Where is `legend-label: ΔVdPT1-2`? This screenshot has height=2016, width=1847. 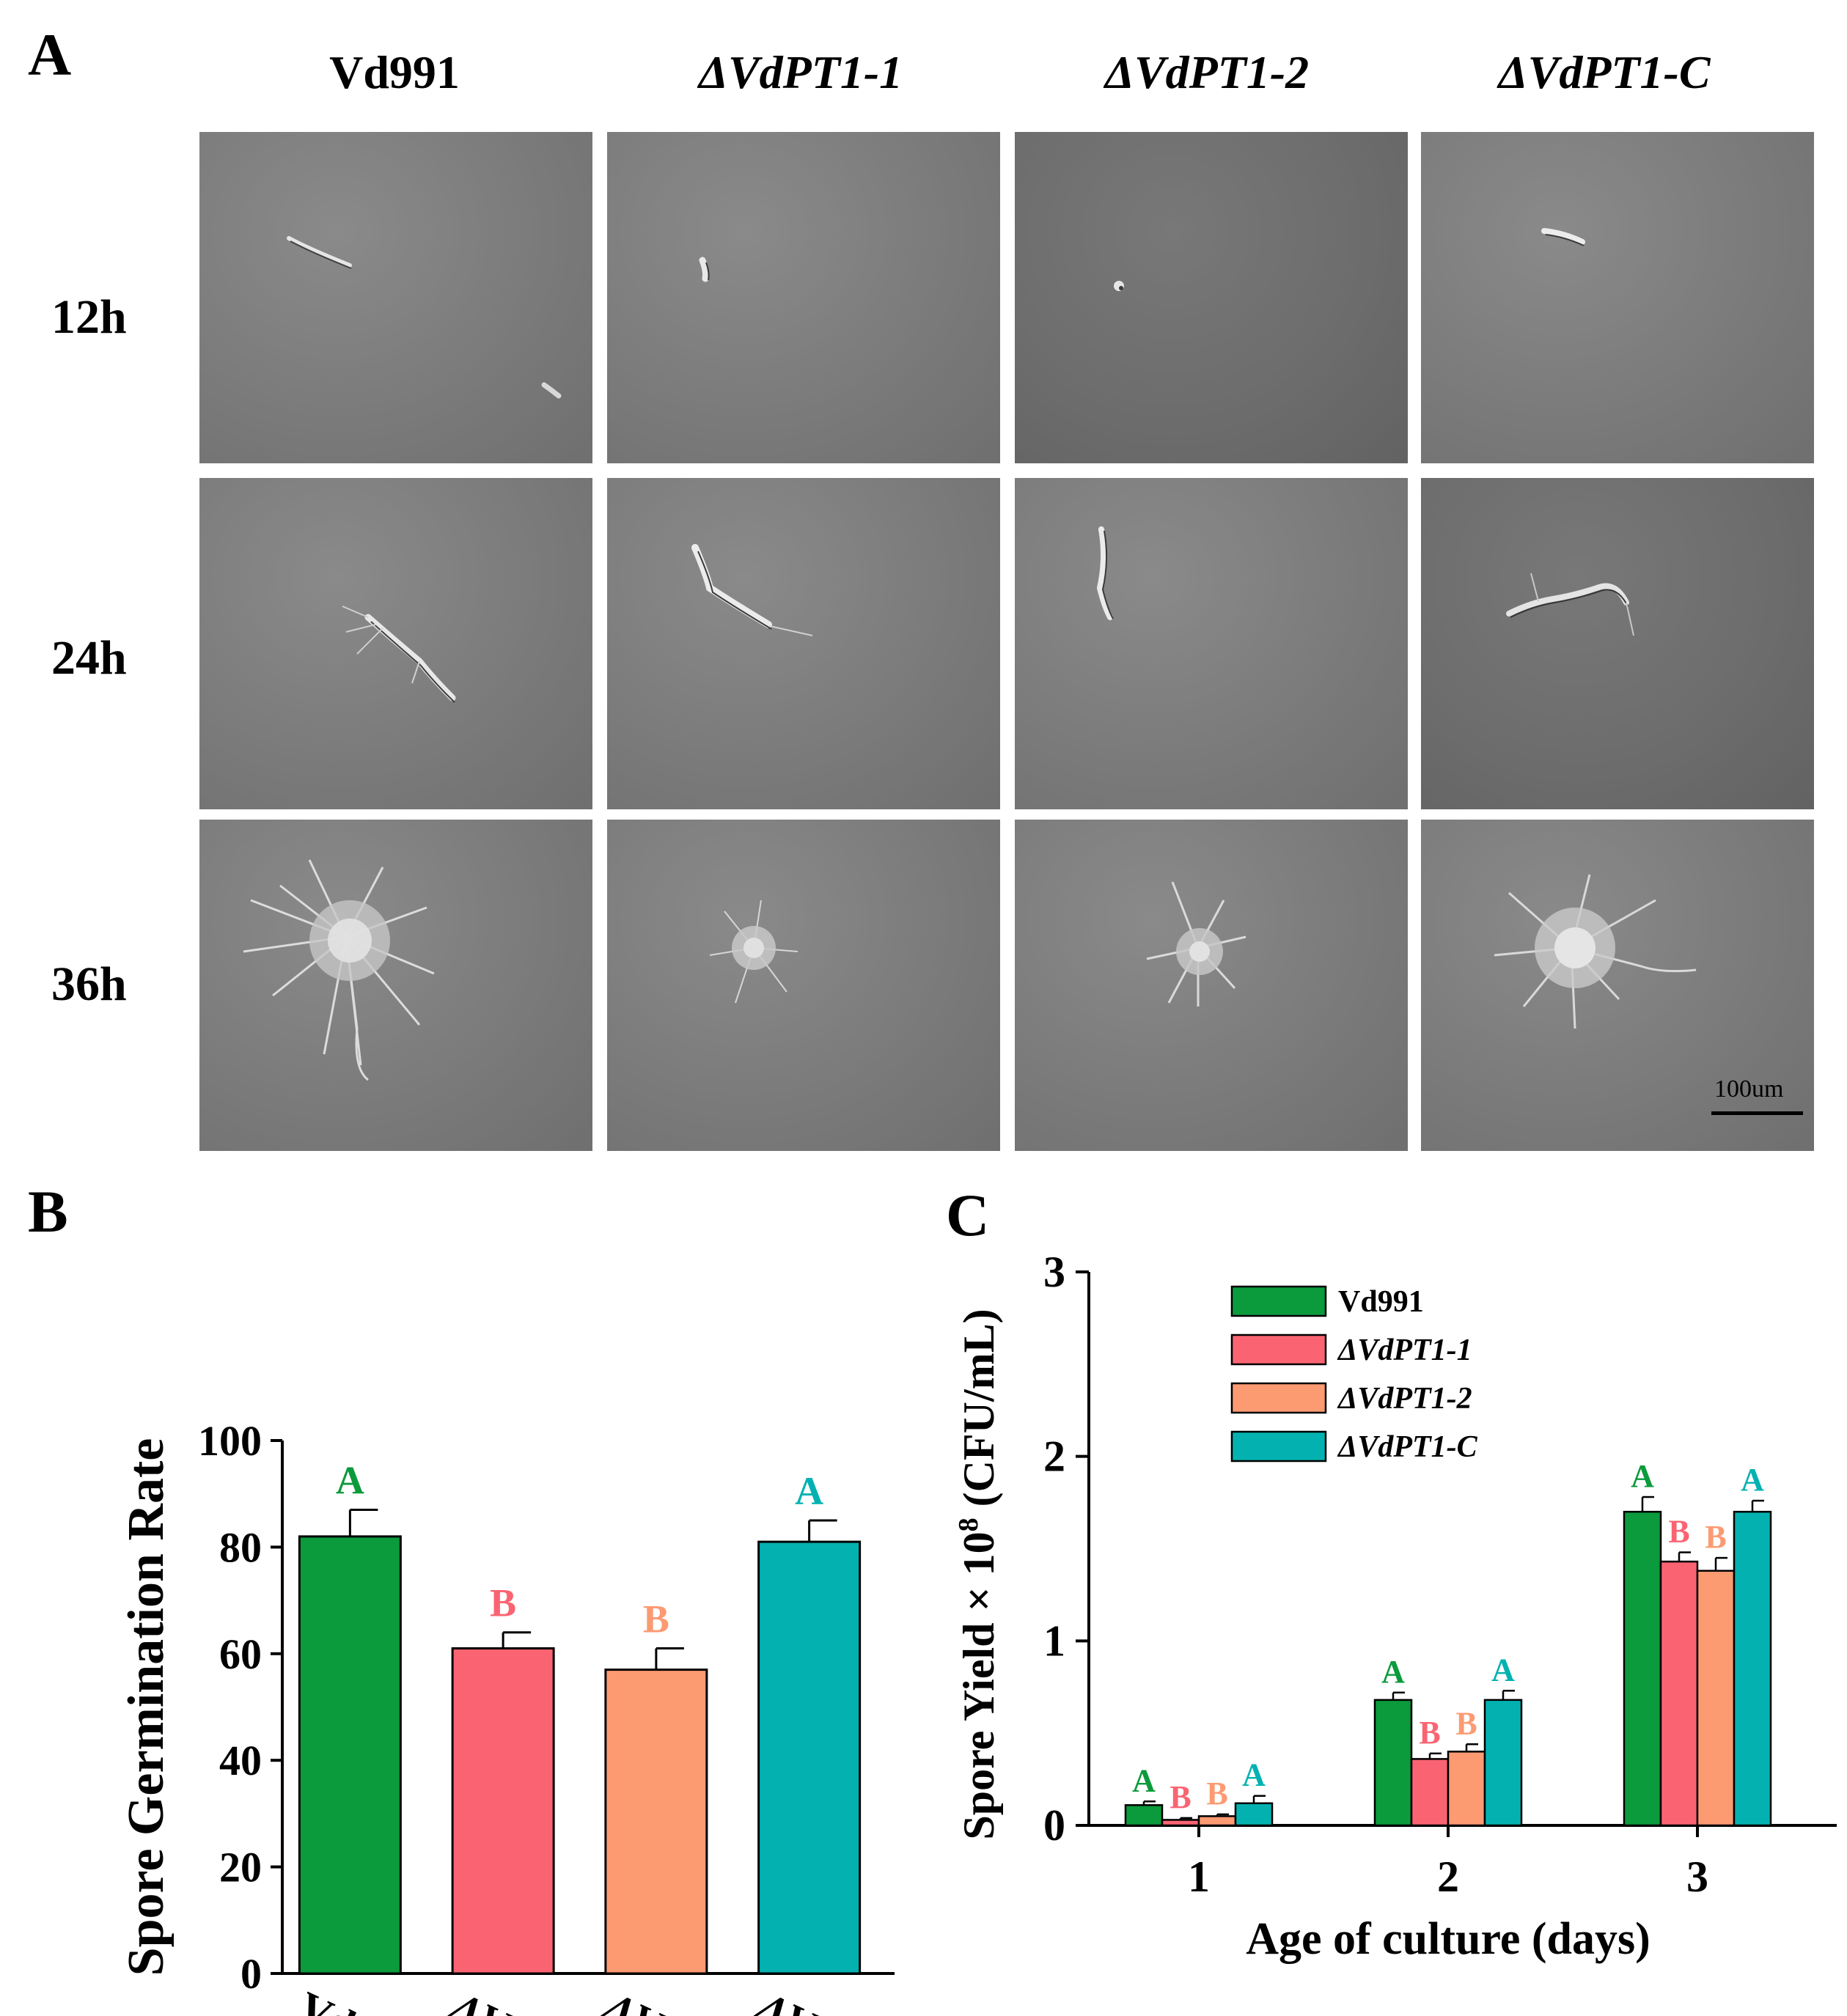
legend-label: ΔVdPT1-2 is located at coordinates (1404, 1399).